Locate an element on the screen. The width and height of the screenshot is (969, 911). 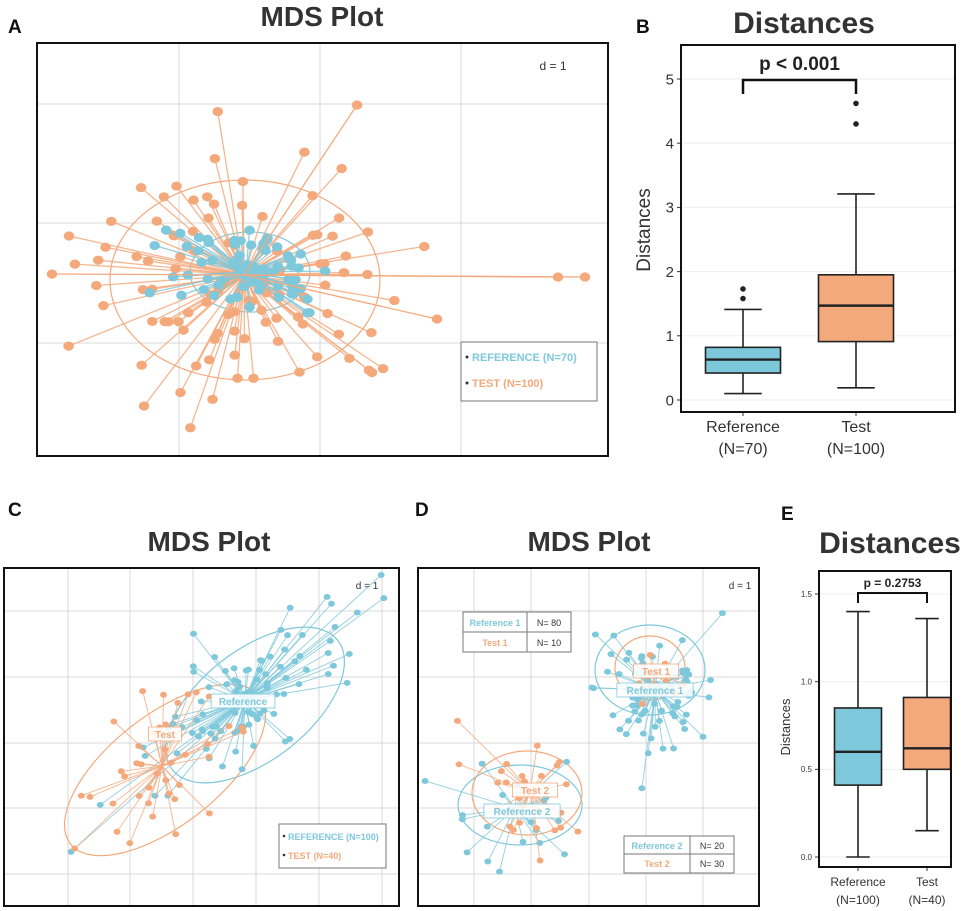
panel-d-legend-reference-2-n: N= 20 is located at coordinates (712, 846).